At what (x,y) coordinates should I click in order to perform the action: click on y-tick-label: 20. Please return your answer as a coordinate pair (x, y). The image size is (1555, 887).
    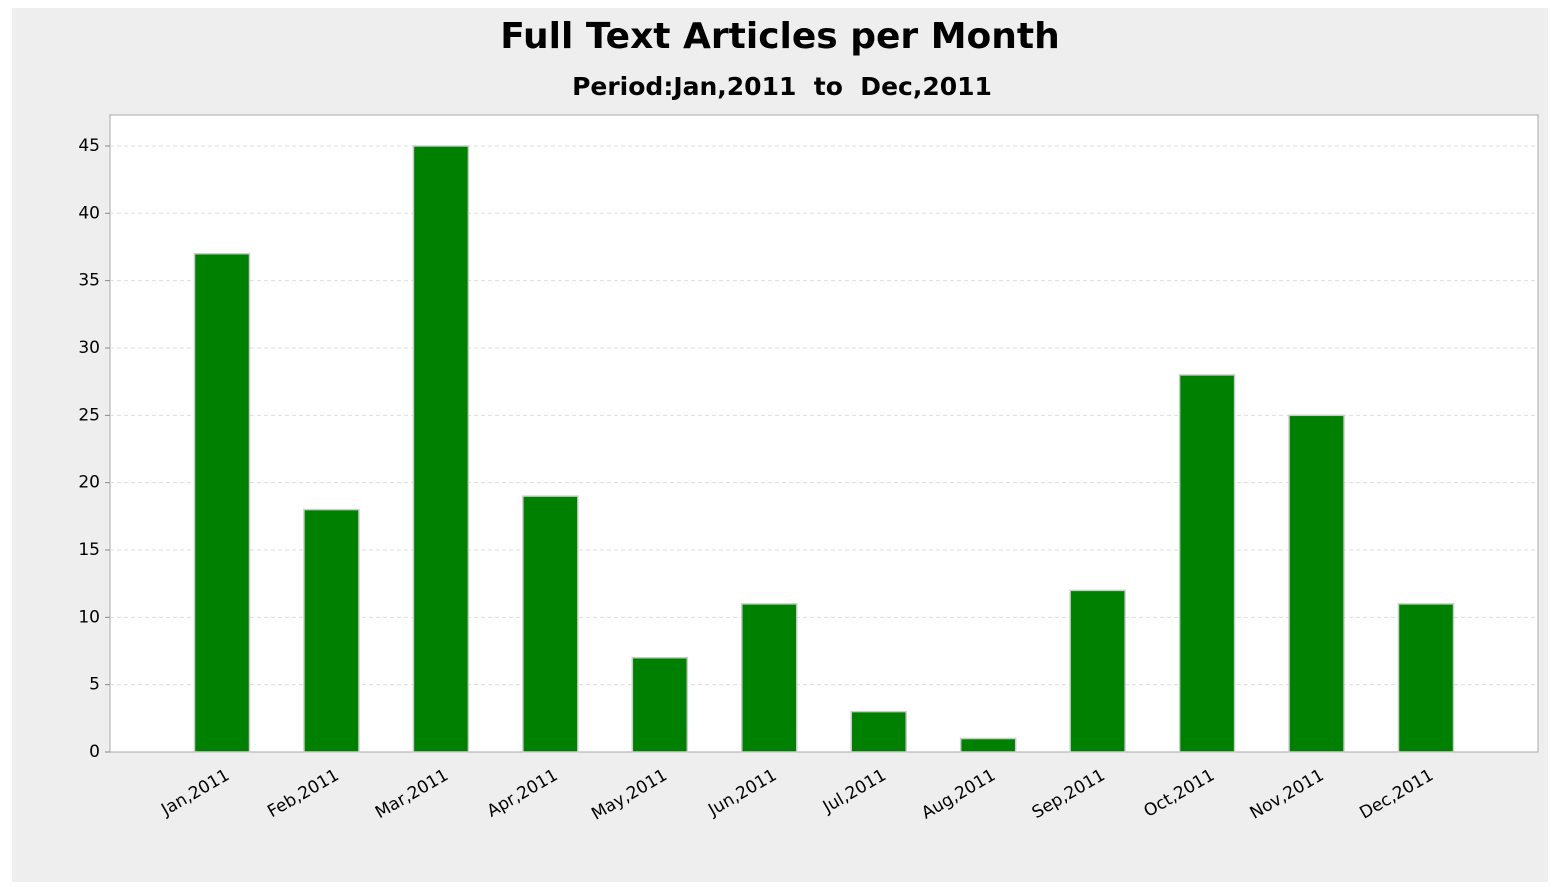
    Looking at the image, I should click on (89, 483).